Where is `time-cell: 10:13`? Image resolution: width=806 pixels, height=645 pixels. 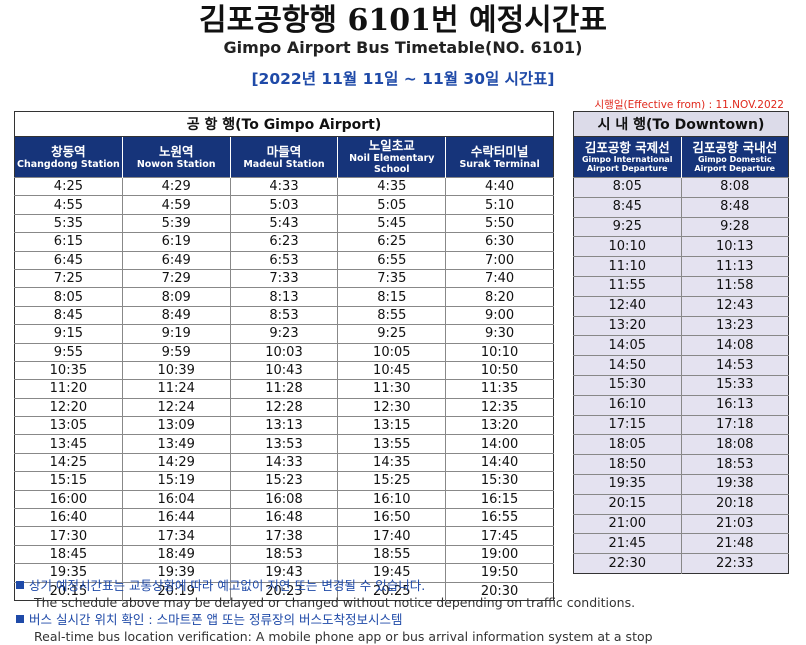 time-cell: 10:13 is located at coordinates (734, 246).